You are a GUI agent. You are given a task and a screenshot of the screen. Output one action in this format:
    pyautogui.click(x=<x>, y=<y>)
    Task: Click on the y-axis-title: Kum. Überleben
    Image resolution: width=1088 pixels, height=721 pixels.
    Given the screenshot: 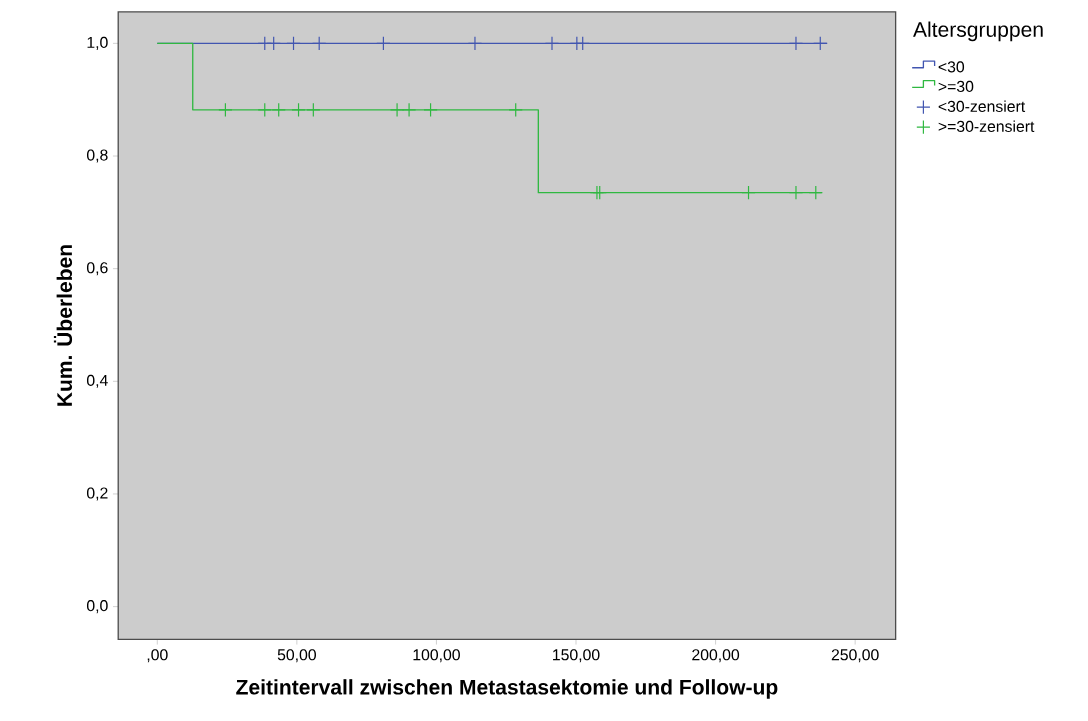 What is the action you would take?
    pyautogui.click(x=63, y=325)
    